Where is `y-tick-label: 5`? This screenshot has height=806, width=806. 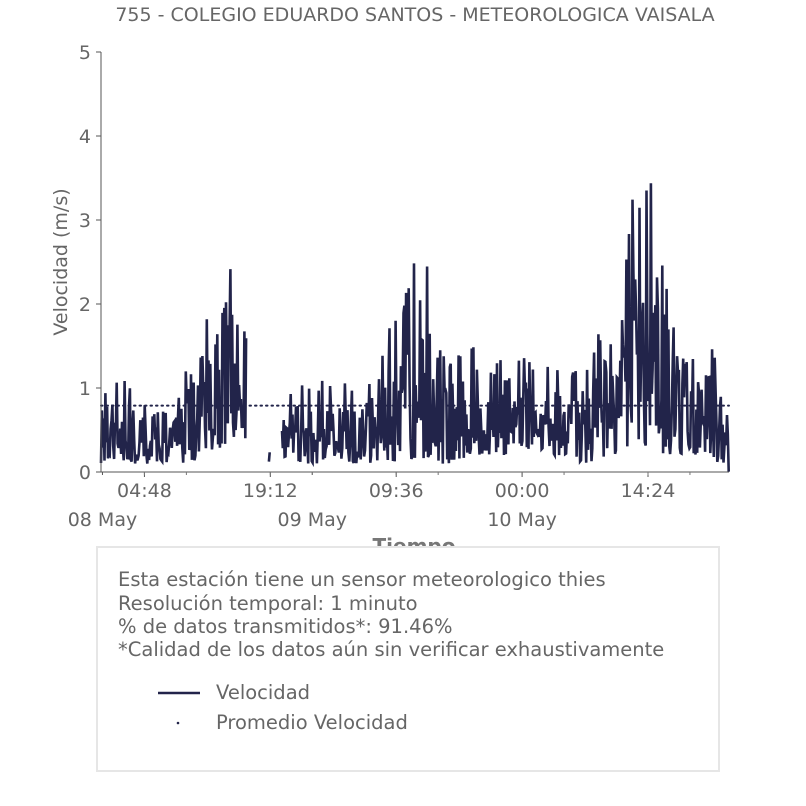
y-tick-label: 5 is located at coordinates (85, 53).